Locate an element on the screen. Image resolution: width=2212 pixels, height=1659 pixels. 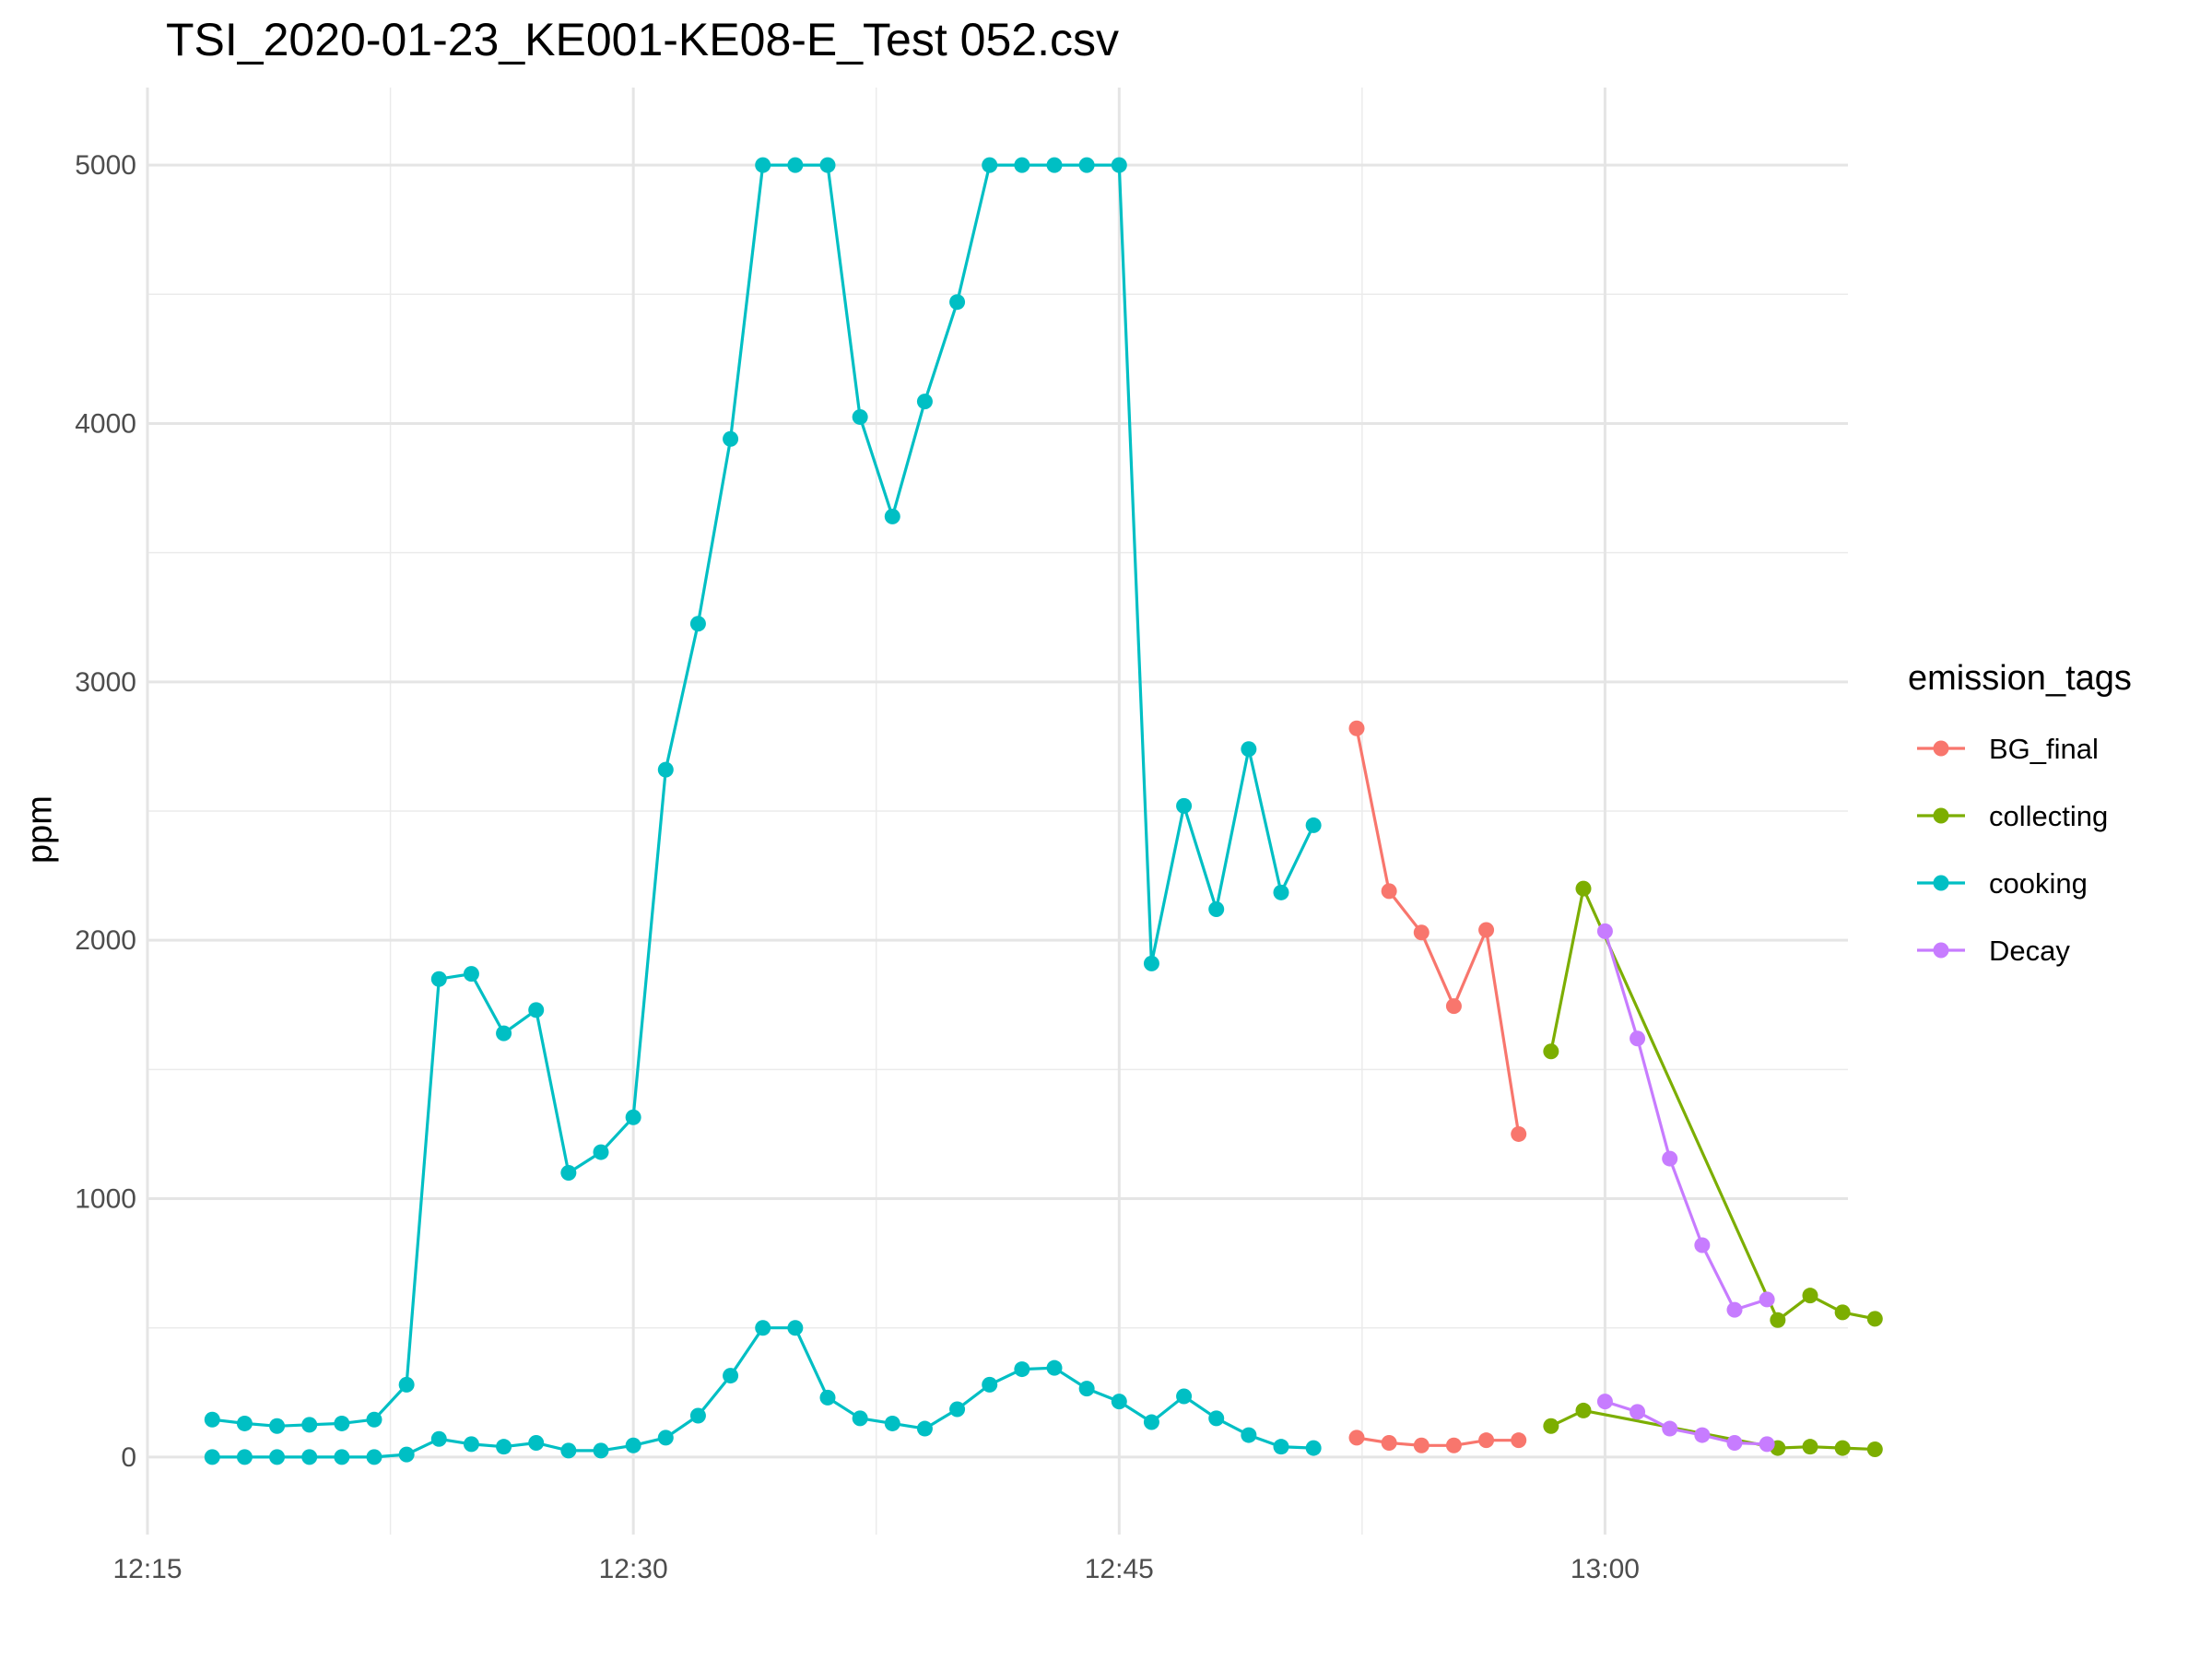
legend-label: cooking is located at coordinates (2038, 883).